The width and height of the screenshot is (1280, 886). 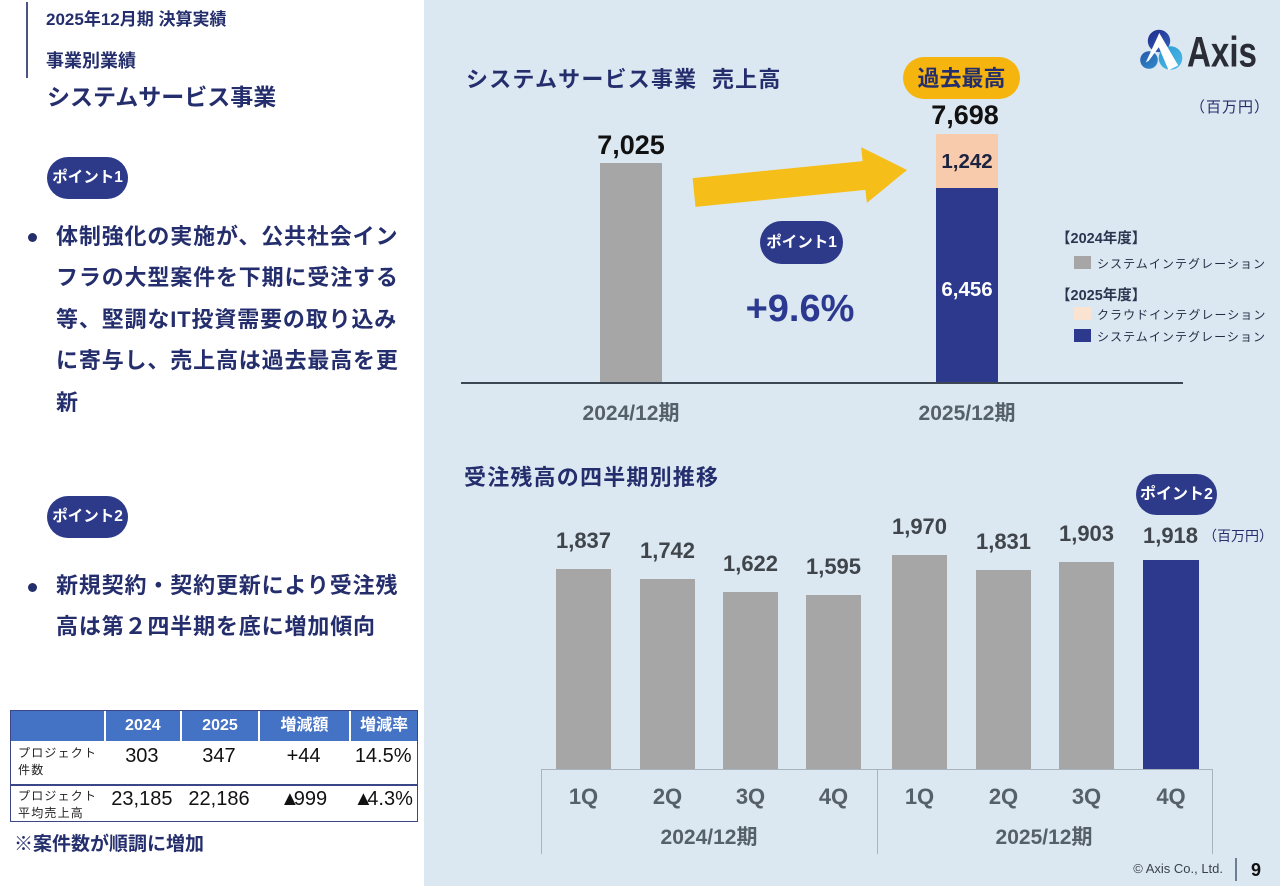 I want to click on svg-text: Axis, so click(x=1222, y=51).